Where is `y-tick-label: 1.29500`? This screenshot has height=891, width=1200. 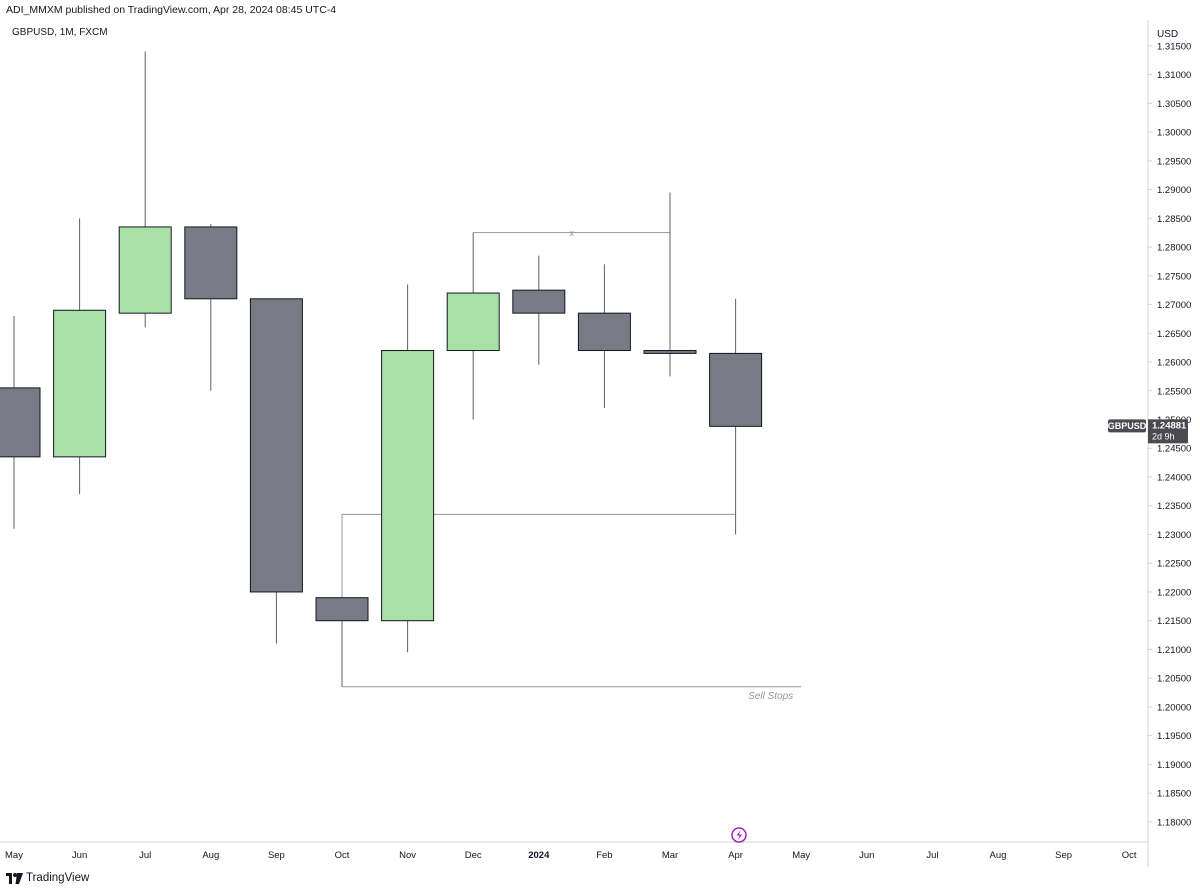 y-tick-label: 1.29500 is located at coordinates (1174, 161).